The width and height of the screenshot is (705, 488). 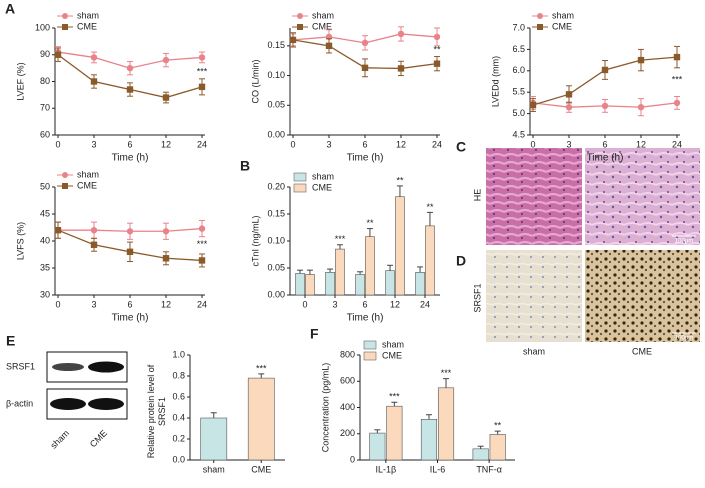 I want to click on y-axis-title: Relative protein level ofSRSF1, so click(x=156, y=411).